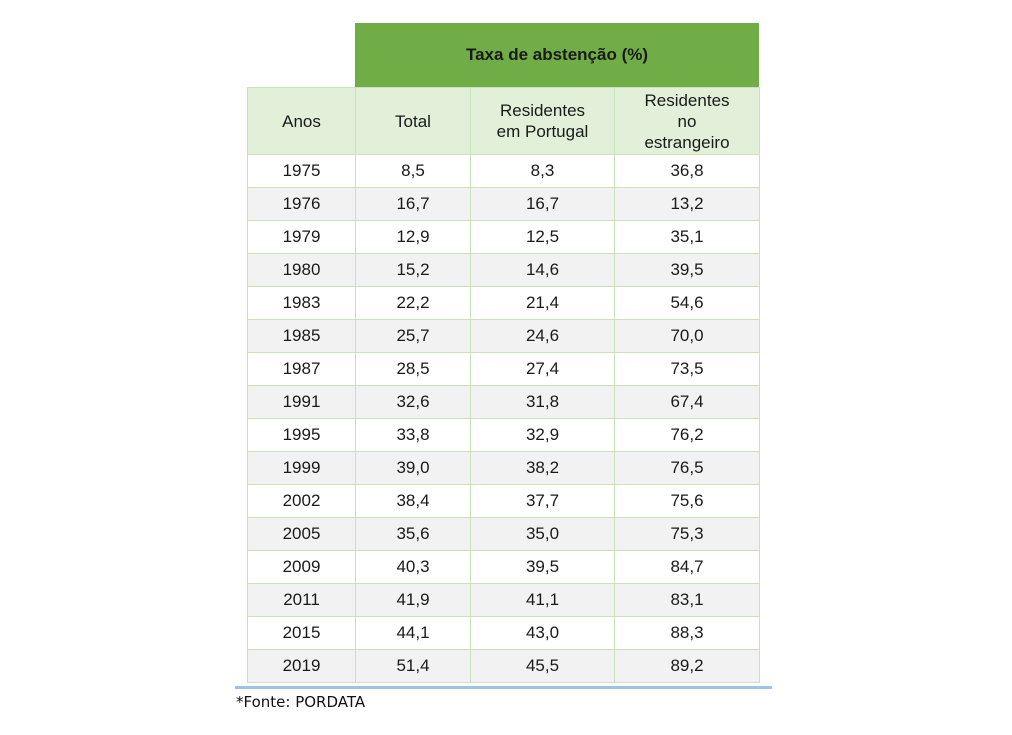  I want to click on table-row: 2011 41,9 41,1 83,1, so click(503, 600).